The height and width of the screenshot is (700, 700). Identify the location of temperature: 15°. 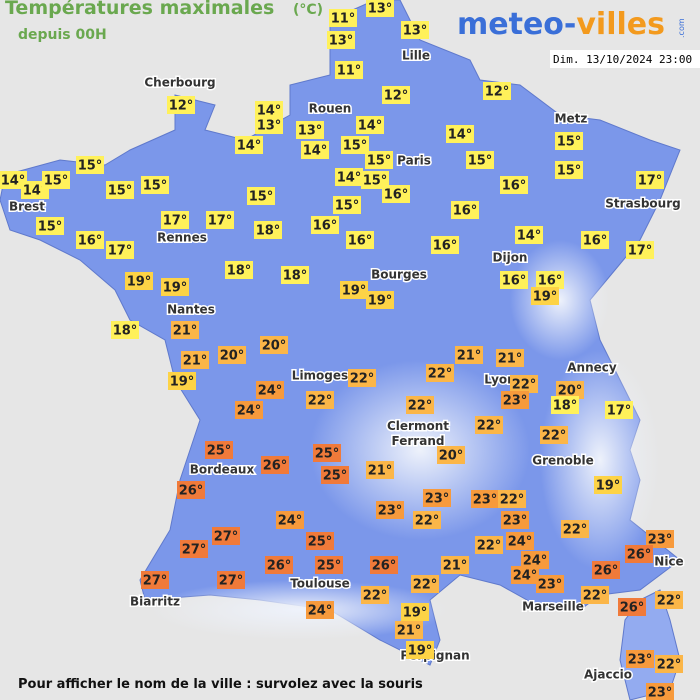
(569, 171).